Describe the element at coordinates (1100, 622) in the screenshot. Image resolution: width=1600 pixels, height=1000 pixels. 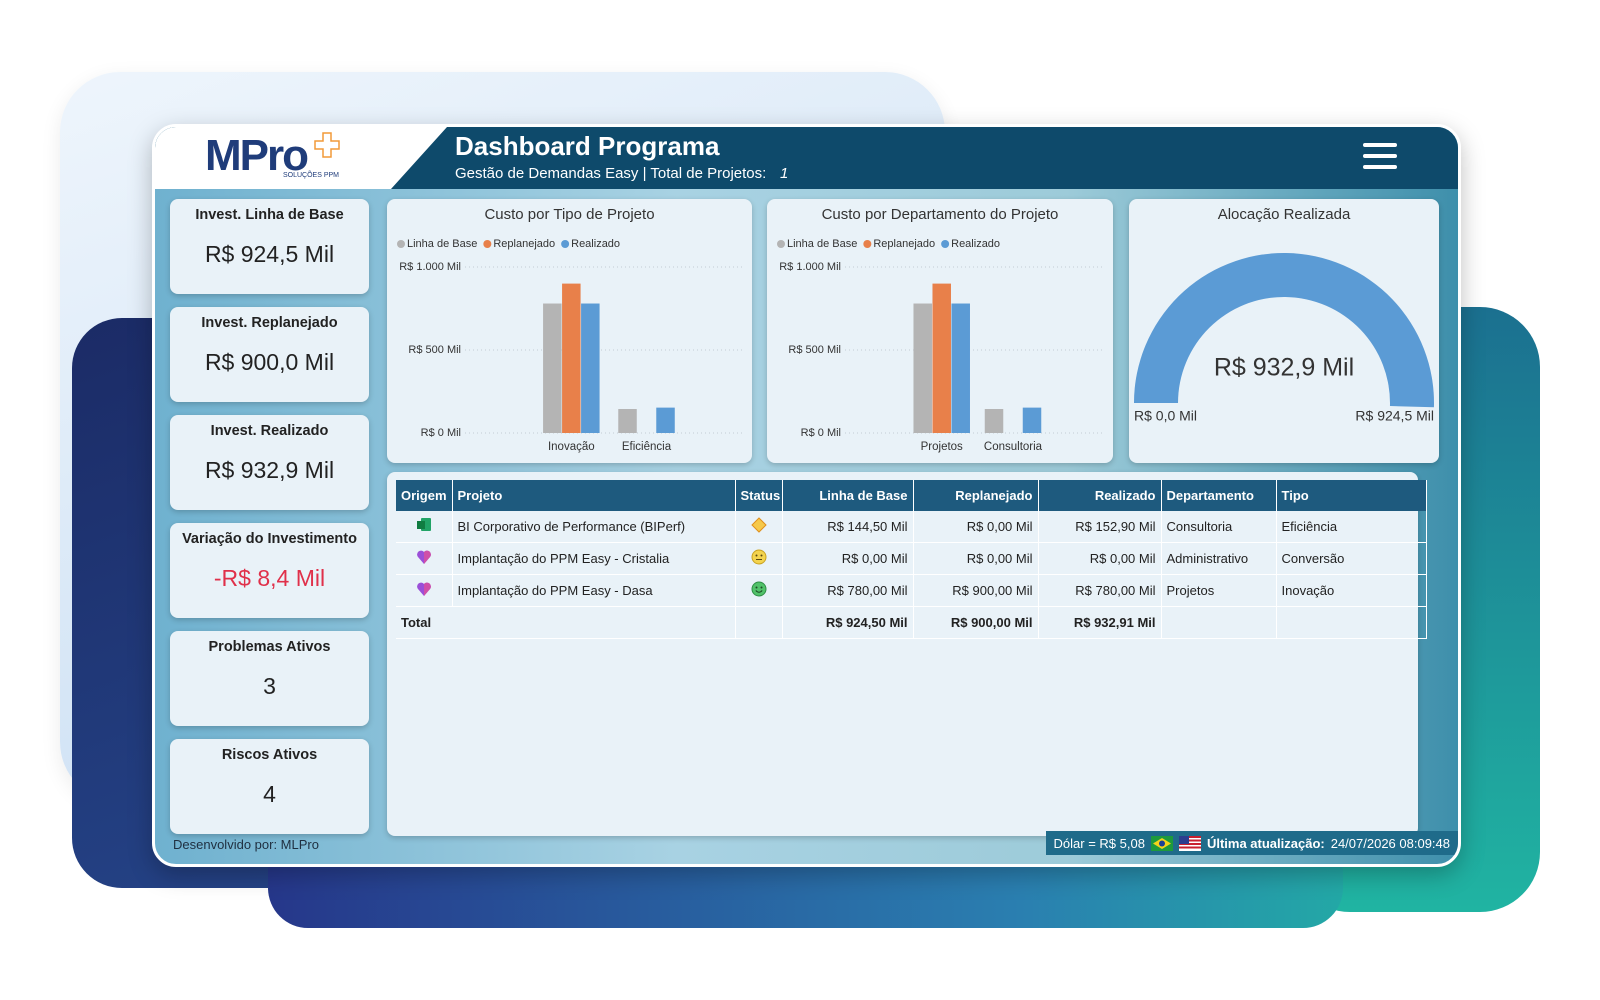
I see `total-cell: R$ 932,91 Mil` at that location.